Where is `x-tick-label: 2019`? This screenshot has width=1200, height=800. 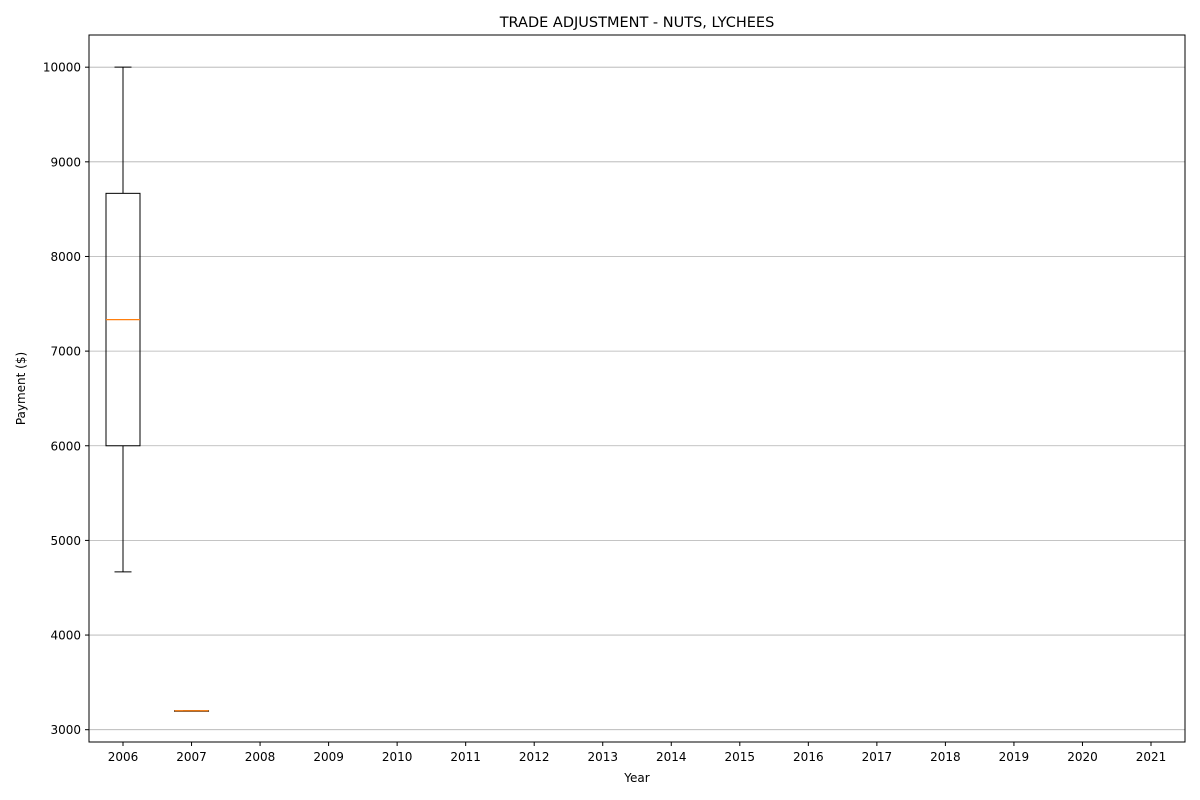 x-tick-label: 2019 is located at coordinates (1014, 757).